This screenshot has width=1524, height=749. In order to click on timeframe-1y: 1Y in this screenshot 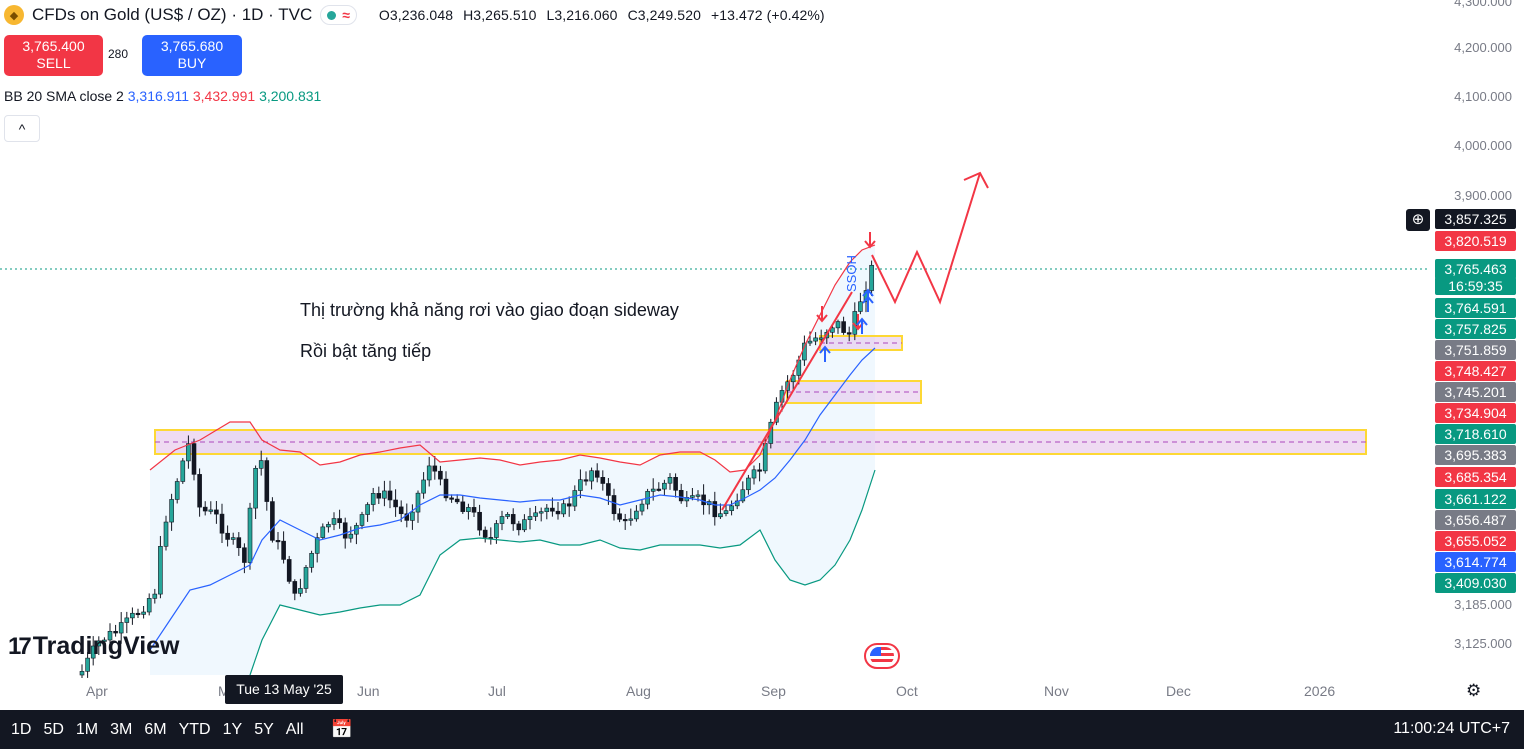, I will do `click(232, 729)`.